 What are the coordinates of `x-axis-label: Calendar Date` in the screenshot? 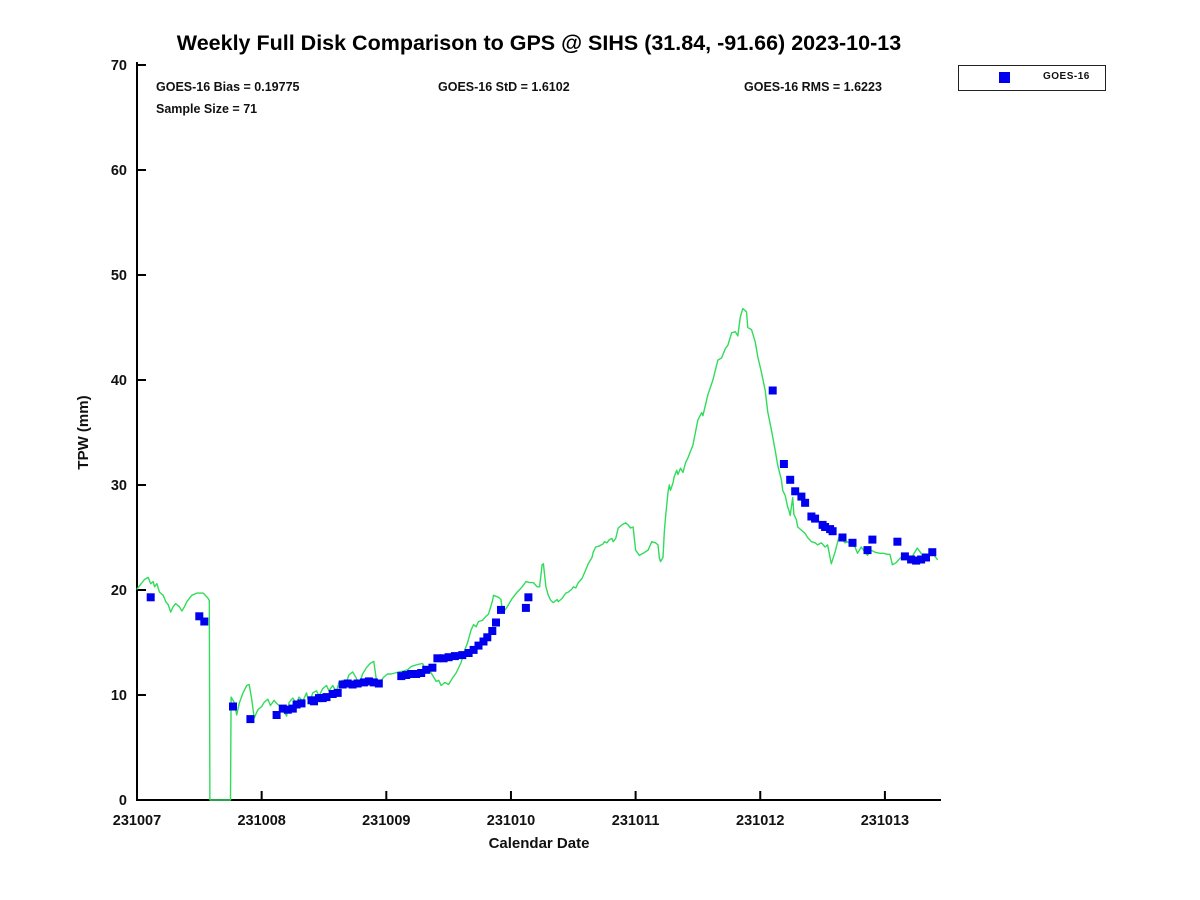 It's located at (539, 843).